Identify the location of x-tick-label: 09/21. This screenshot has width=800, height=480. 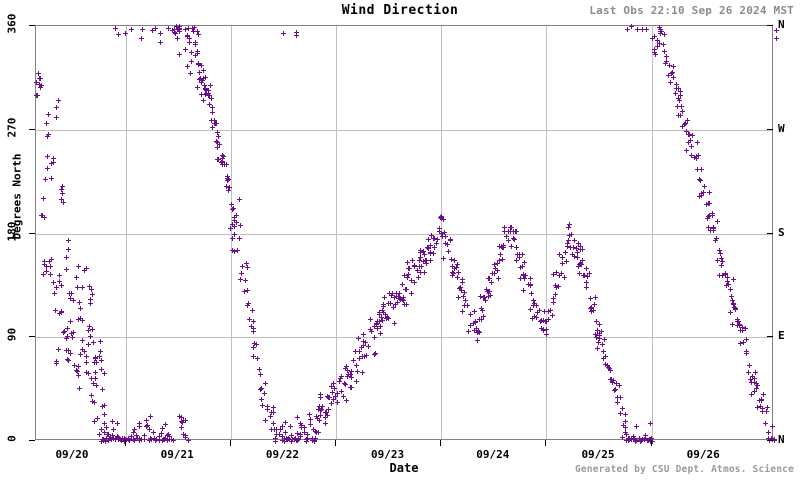
(177, 454).